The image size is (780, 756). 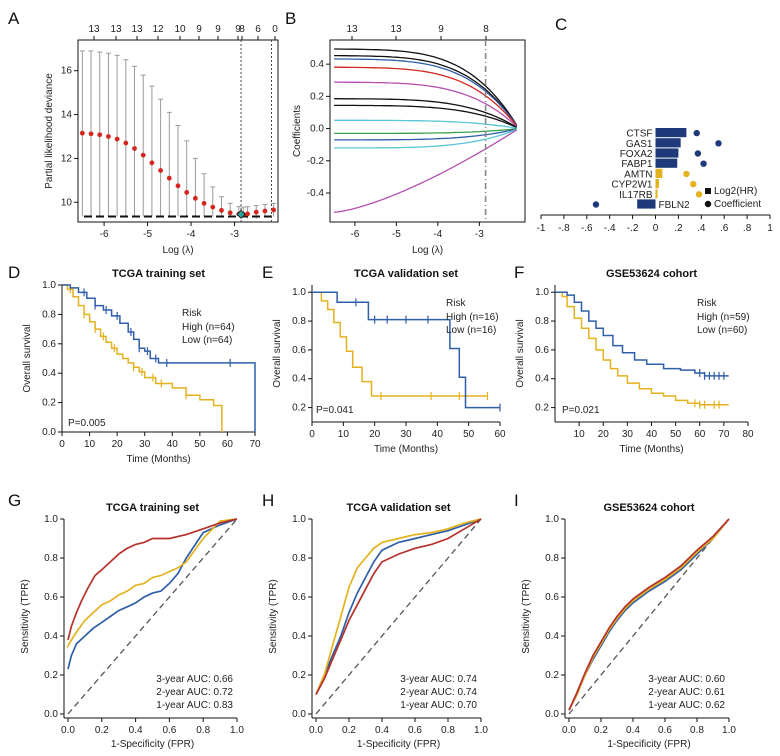 I want to click on coefficient-point, so click(x=698, y=153).